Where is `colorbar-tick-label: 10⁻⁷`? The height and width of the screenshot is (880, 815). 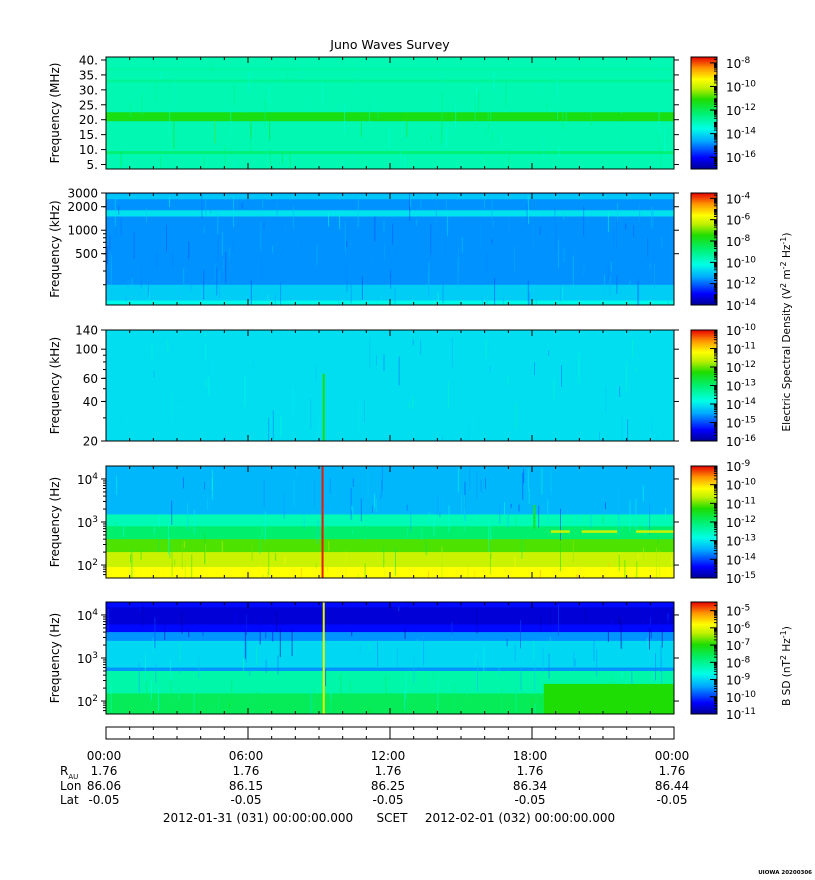
colorbar-tick-label: 10⁻⁷ is located at coordinates (738, 645).